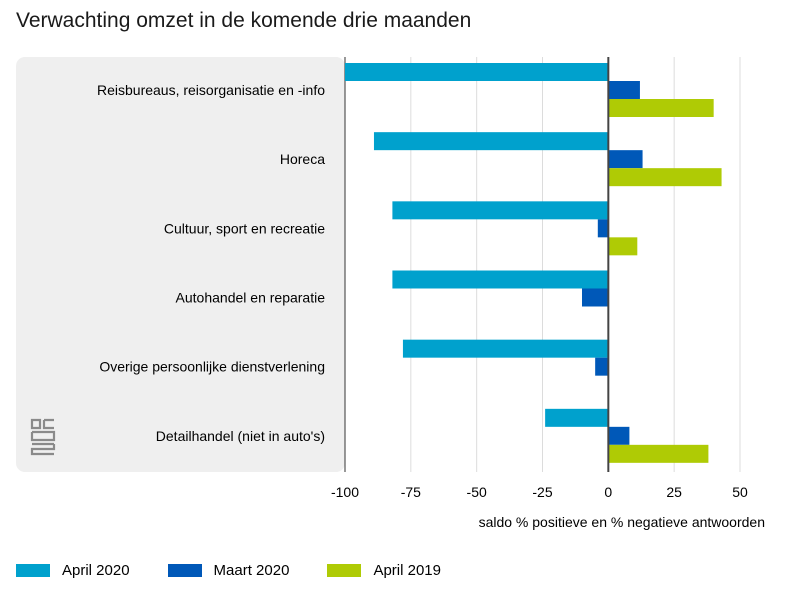 This screenshot has width=800, height=600. I want to click on cbs-logo-icon, so click(43, 437).